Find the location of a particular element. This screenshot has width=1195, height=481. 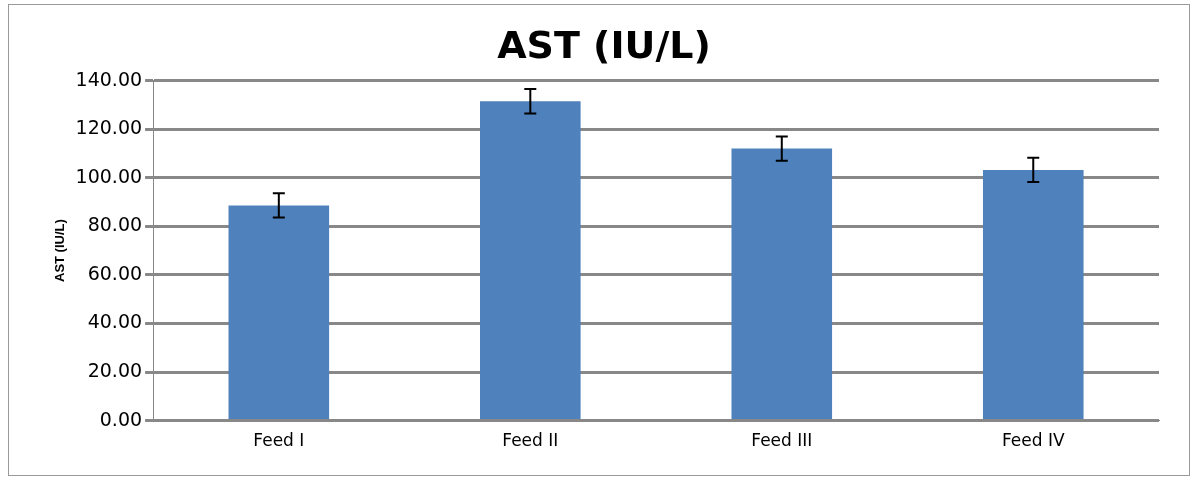

y-tick-label: 40.00 is located at coordinates (115, 321).